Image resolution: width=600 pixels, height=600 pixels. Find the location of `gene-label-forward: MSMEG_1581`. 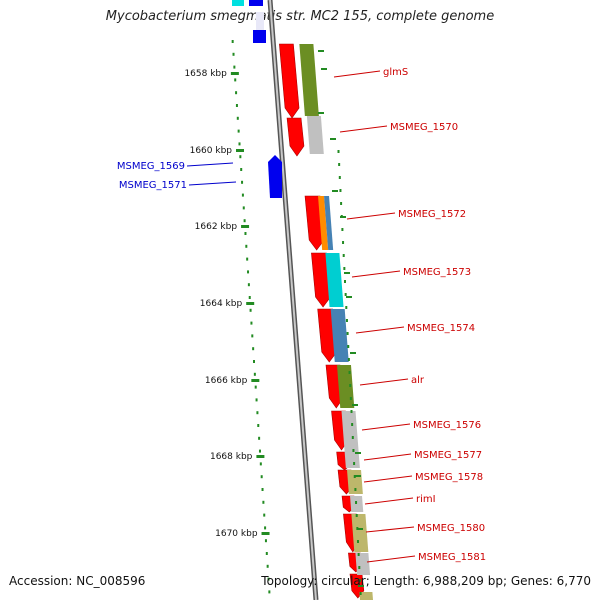

gene-label-forward: MSMEG_1581 is located at coordinates (452, 557).